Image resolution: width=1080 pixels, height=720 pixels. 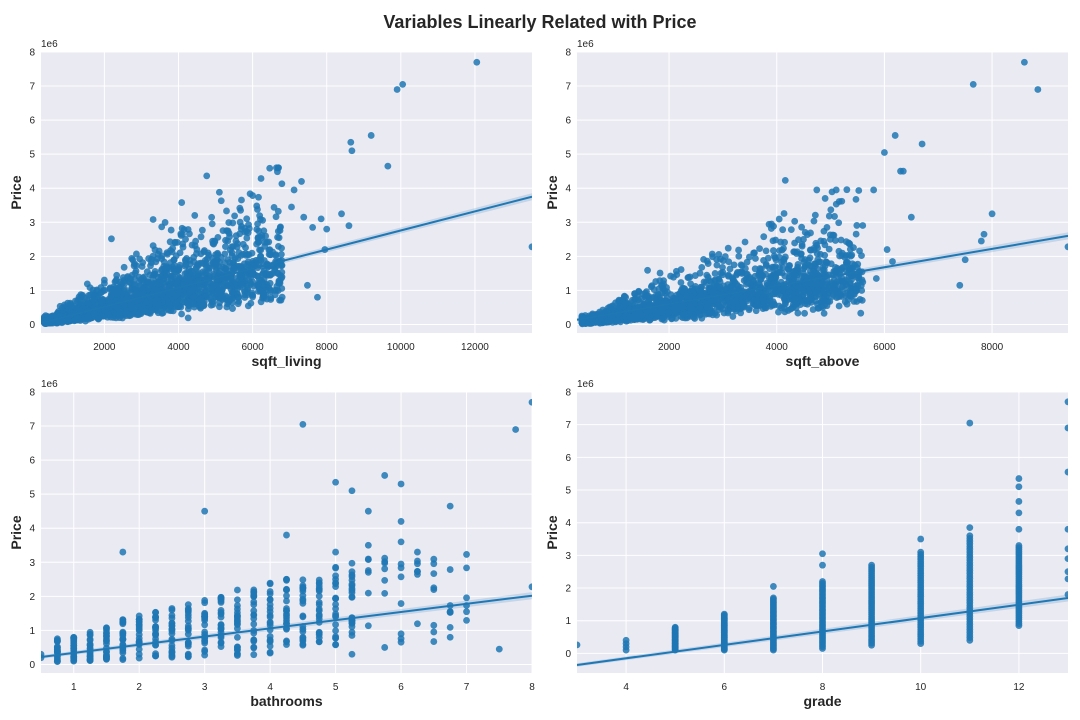 What do you see at coordinates (552, 192) in the screenshot?
I see `y-axis-label: Price` at bounding box center [552, 192].